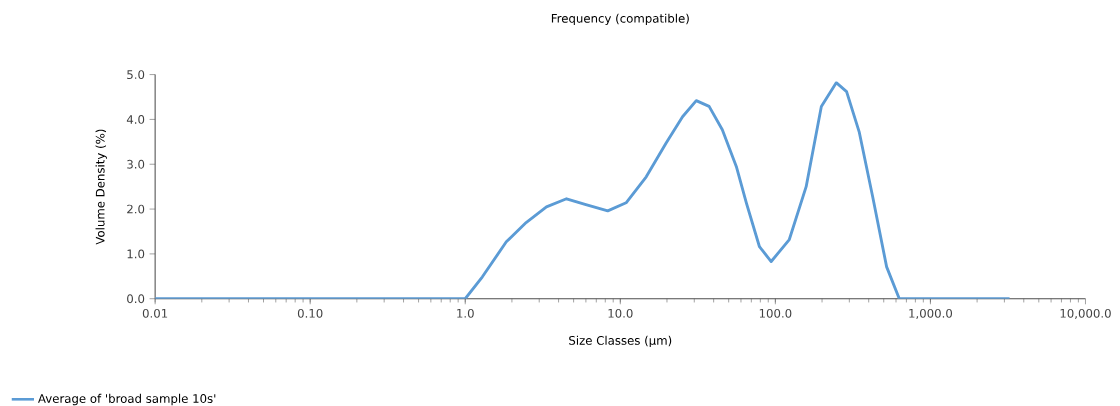 This screenshot has height=406, width=1120. Describe the element at coordinates (136, 74) in the screenshot. I see `y-tick-label: 5.0` at that location.